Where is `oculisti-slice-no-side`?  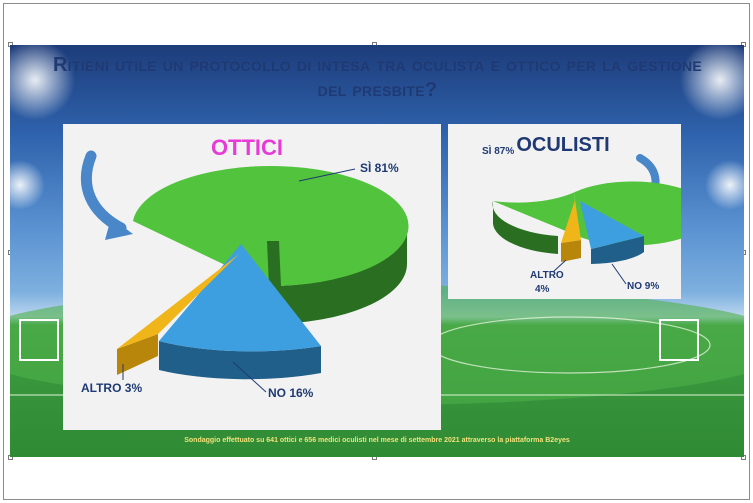 oculisti-slice-no-side is located at coordinates (617, 250).